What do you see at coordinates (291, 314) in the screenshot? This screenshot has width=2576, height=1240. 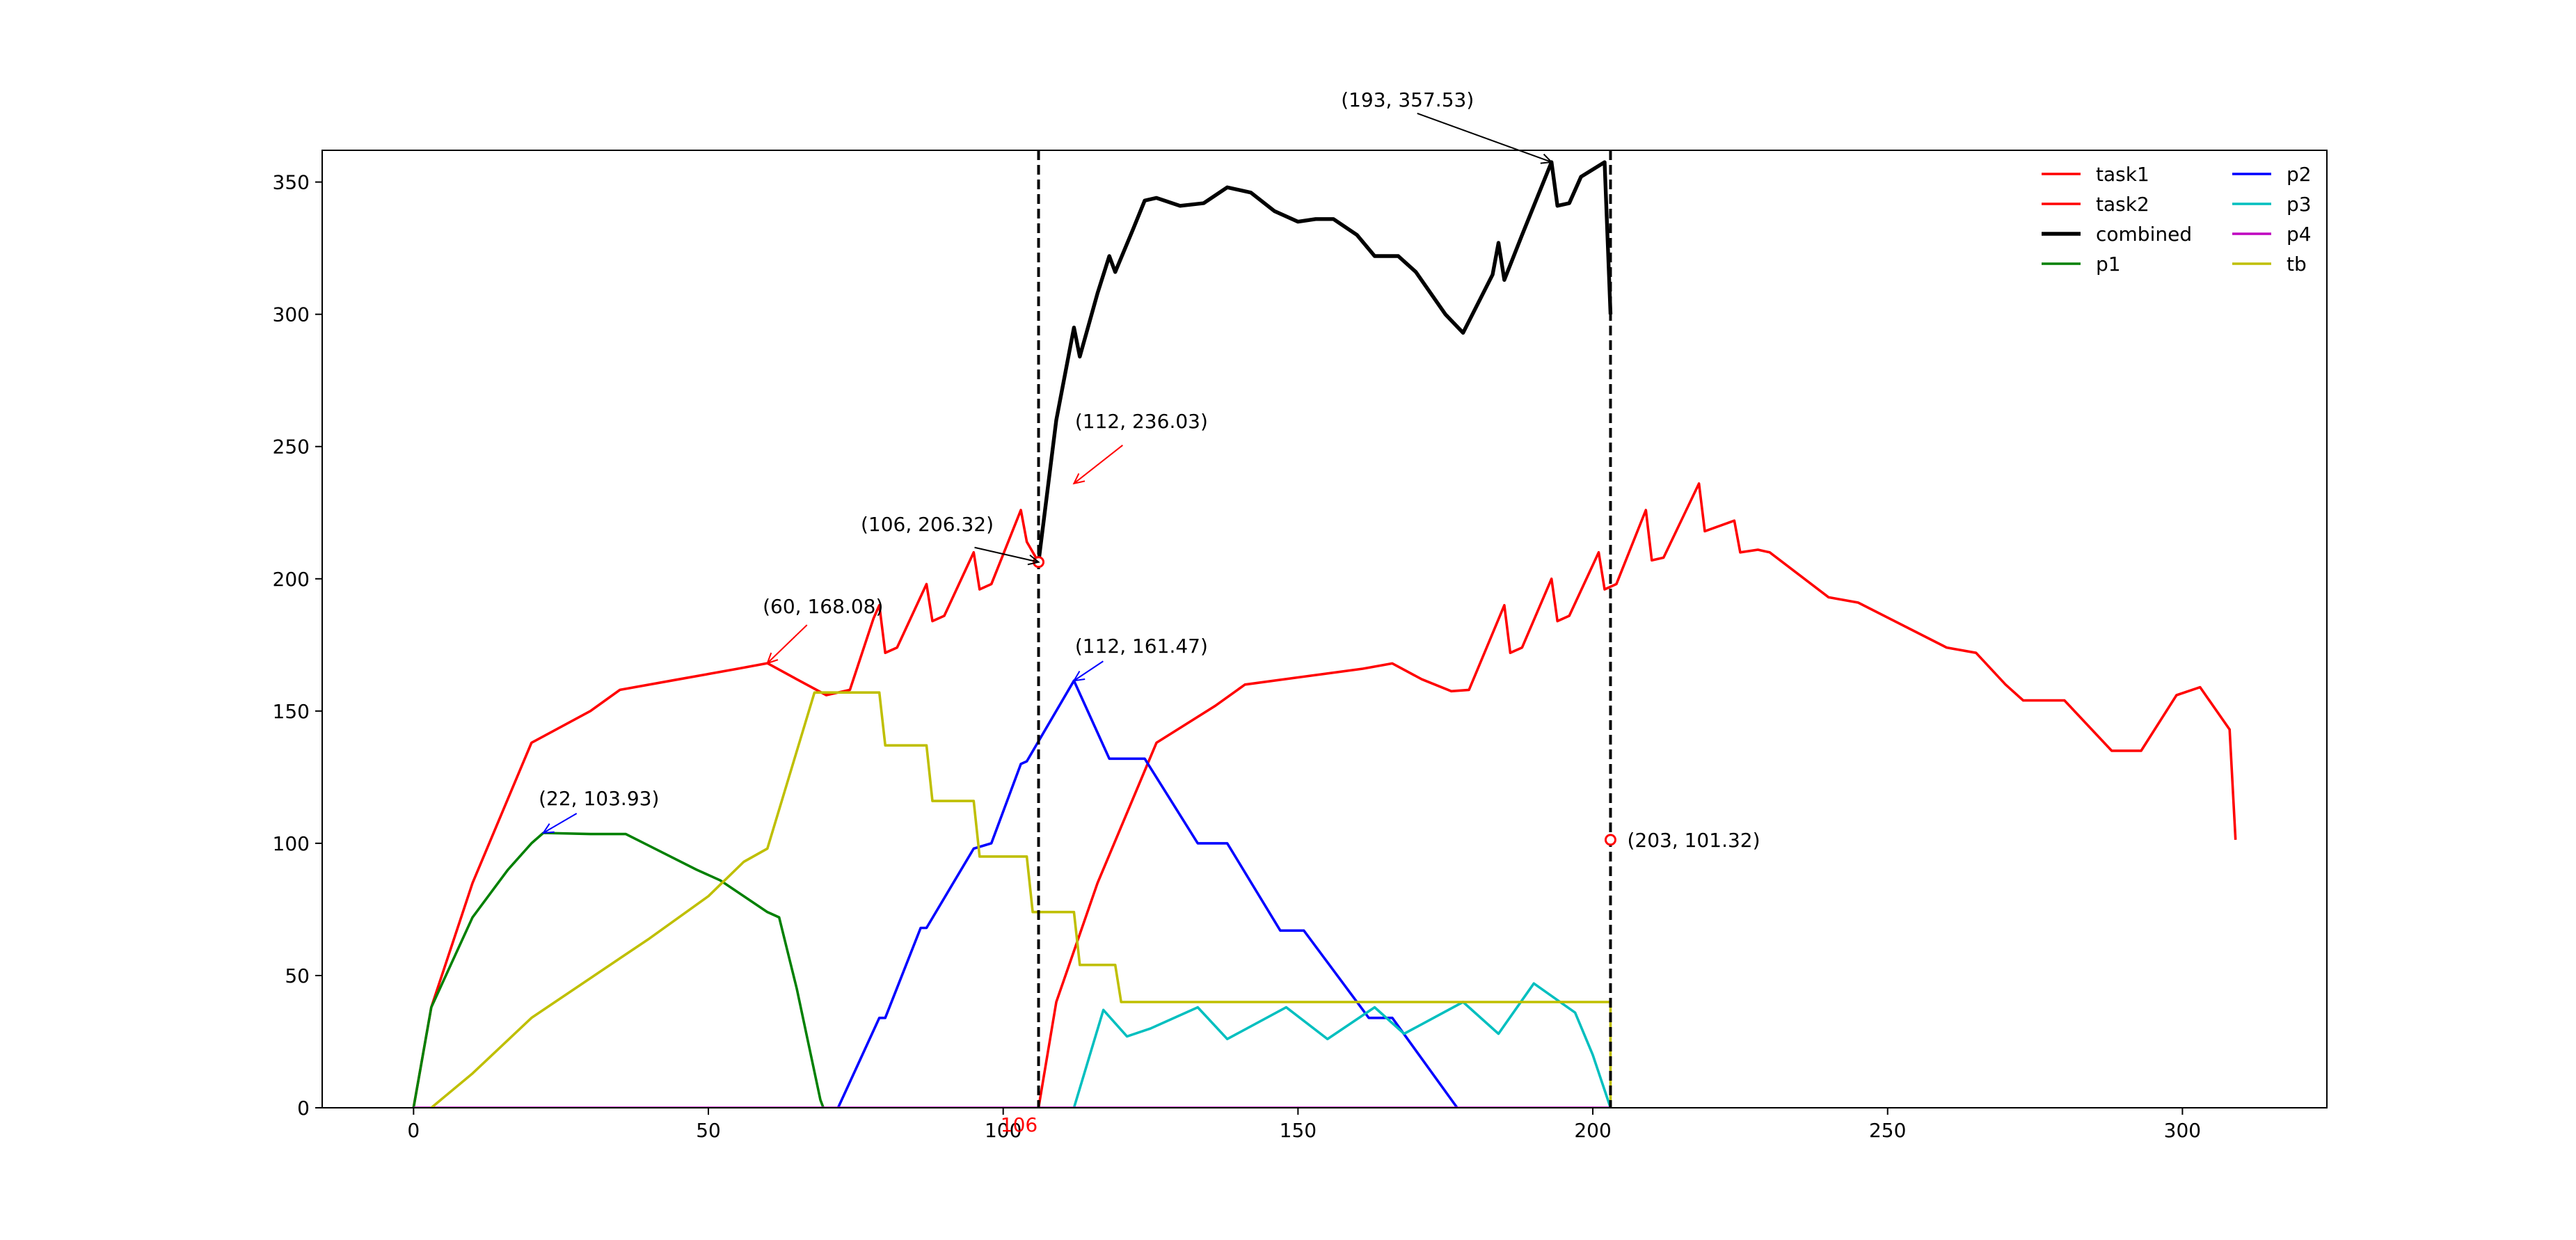 I see `y-tick-label: 300` at bounding box center [291, 314].